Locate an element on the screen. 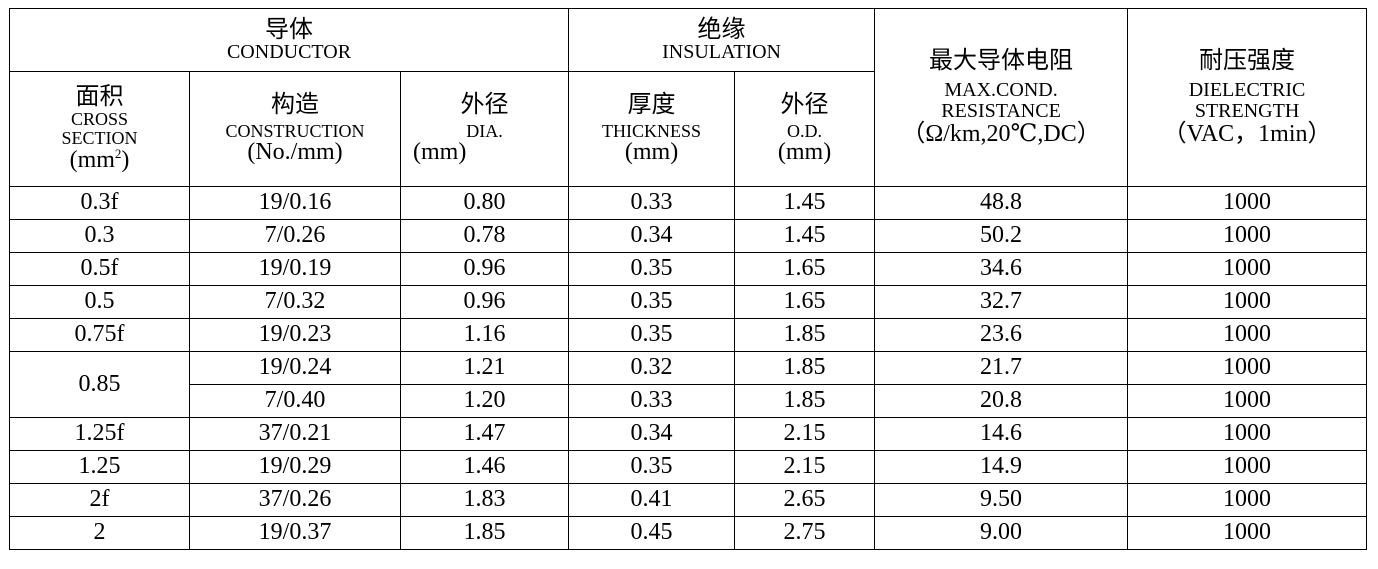 This screenshot has height=569, width=1378. cell-resistance: 48.8 is located at coordinates (1001, 203).